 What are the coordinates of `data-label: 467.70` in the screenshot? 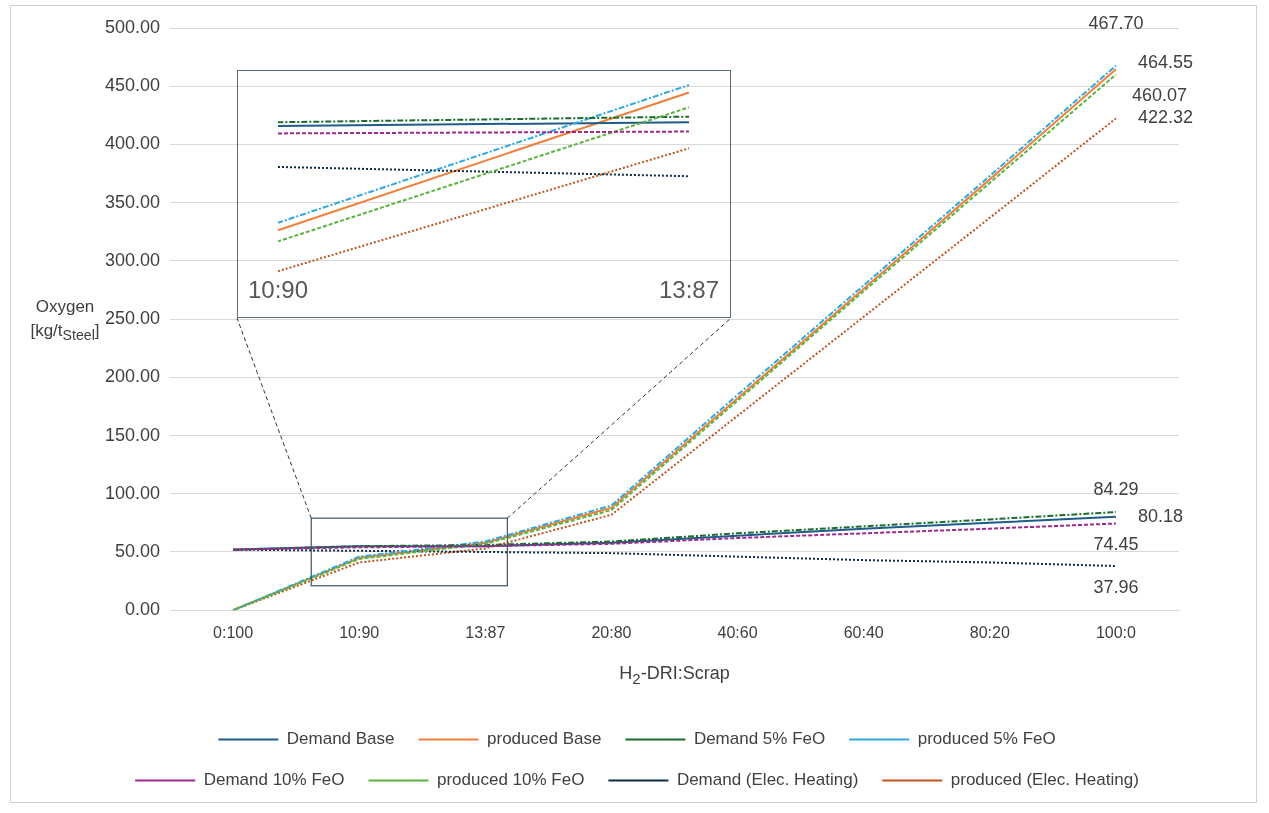 It's located at (1116, 22).